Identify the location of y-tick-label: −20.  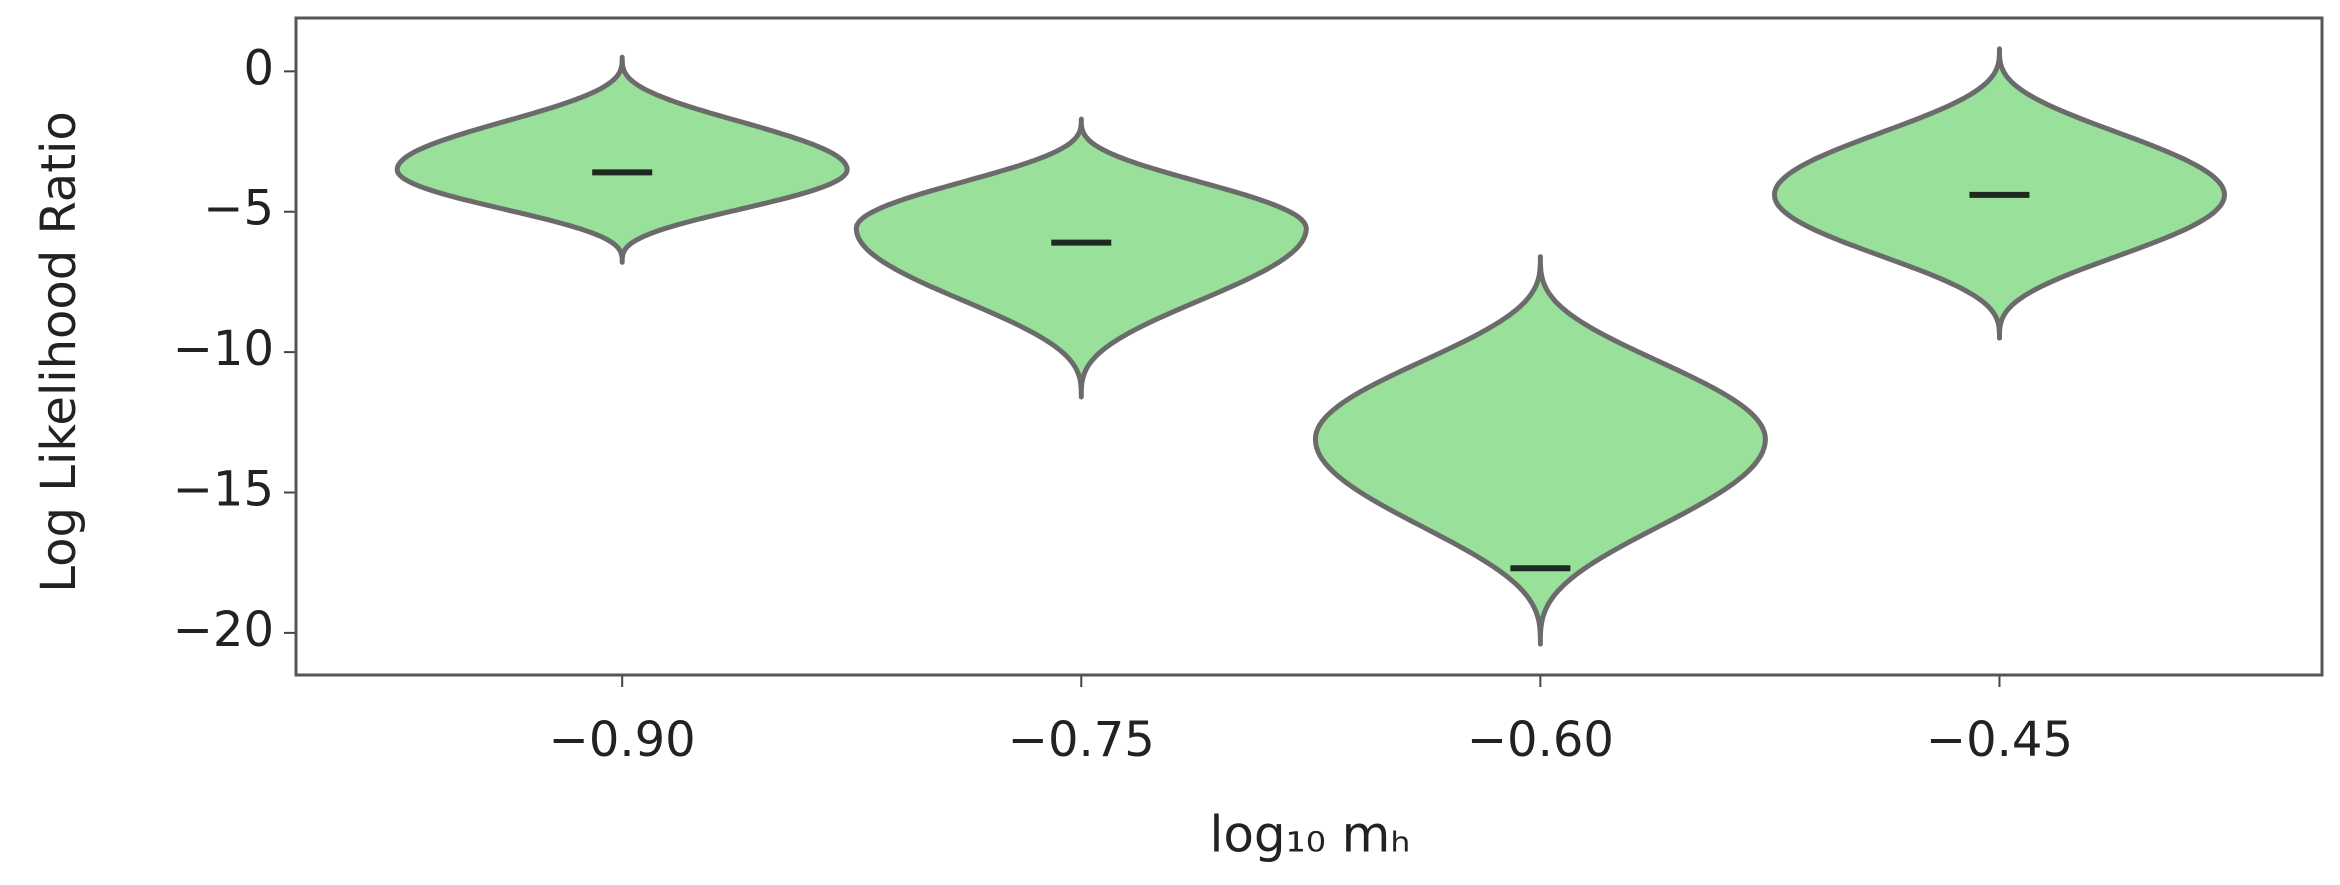
(223, 630).